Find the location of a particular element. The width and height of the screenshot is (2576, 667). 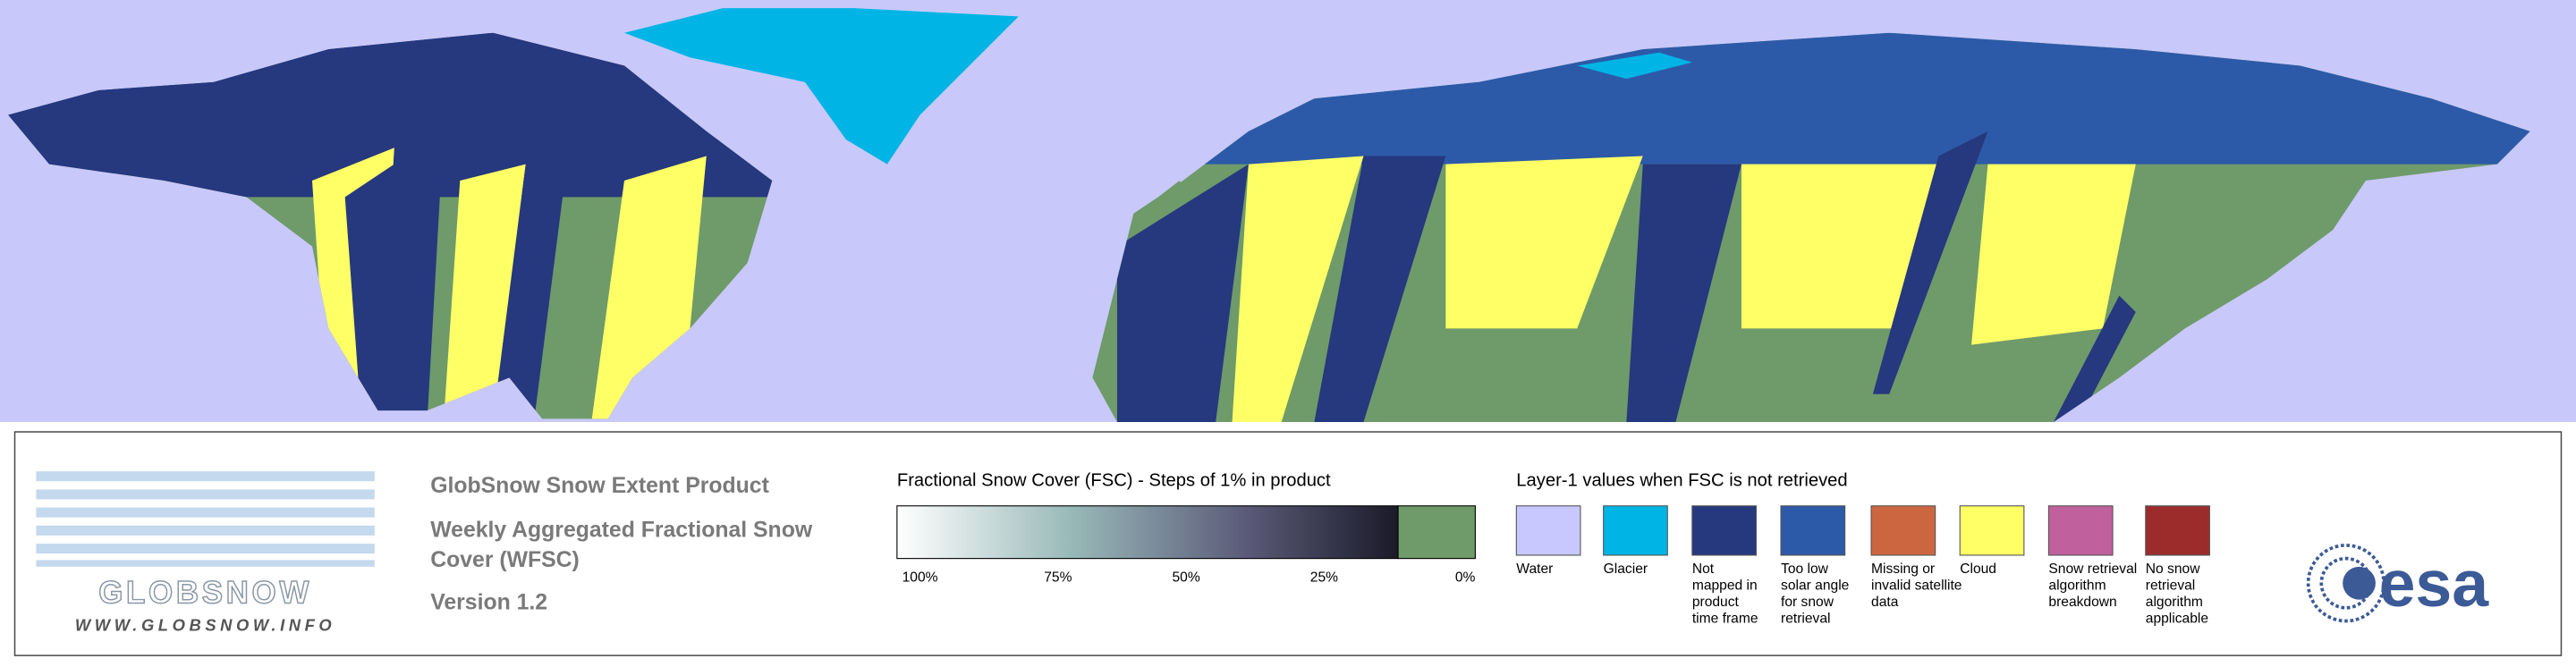

fsc-tick-label: 0% is located at coordinates (1465, 577).